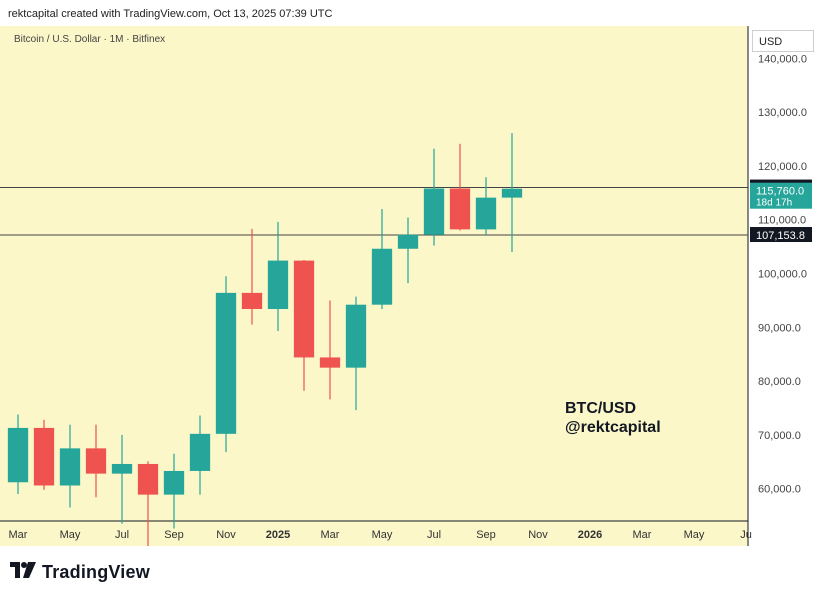 The height and width of the screenshot is (600, 828). What do you see at coordinates (783, 41) in the screenshot?
I see `currency-selector: USD` at bounding box center [783, 41].